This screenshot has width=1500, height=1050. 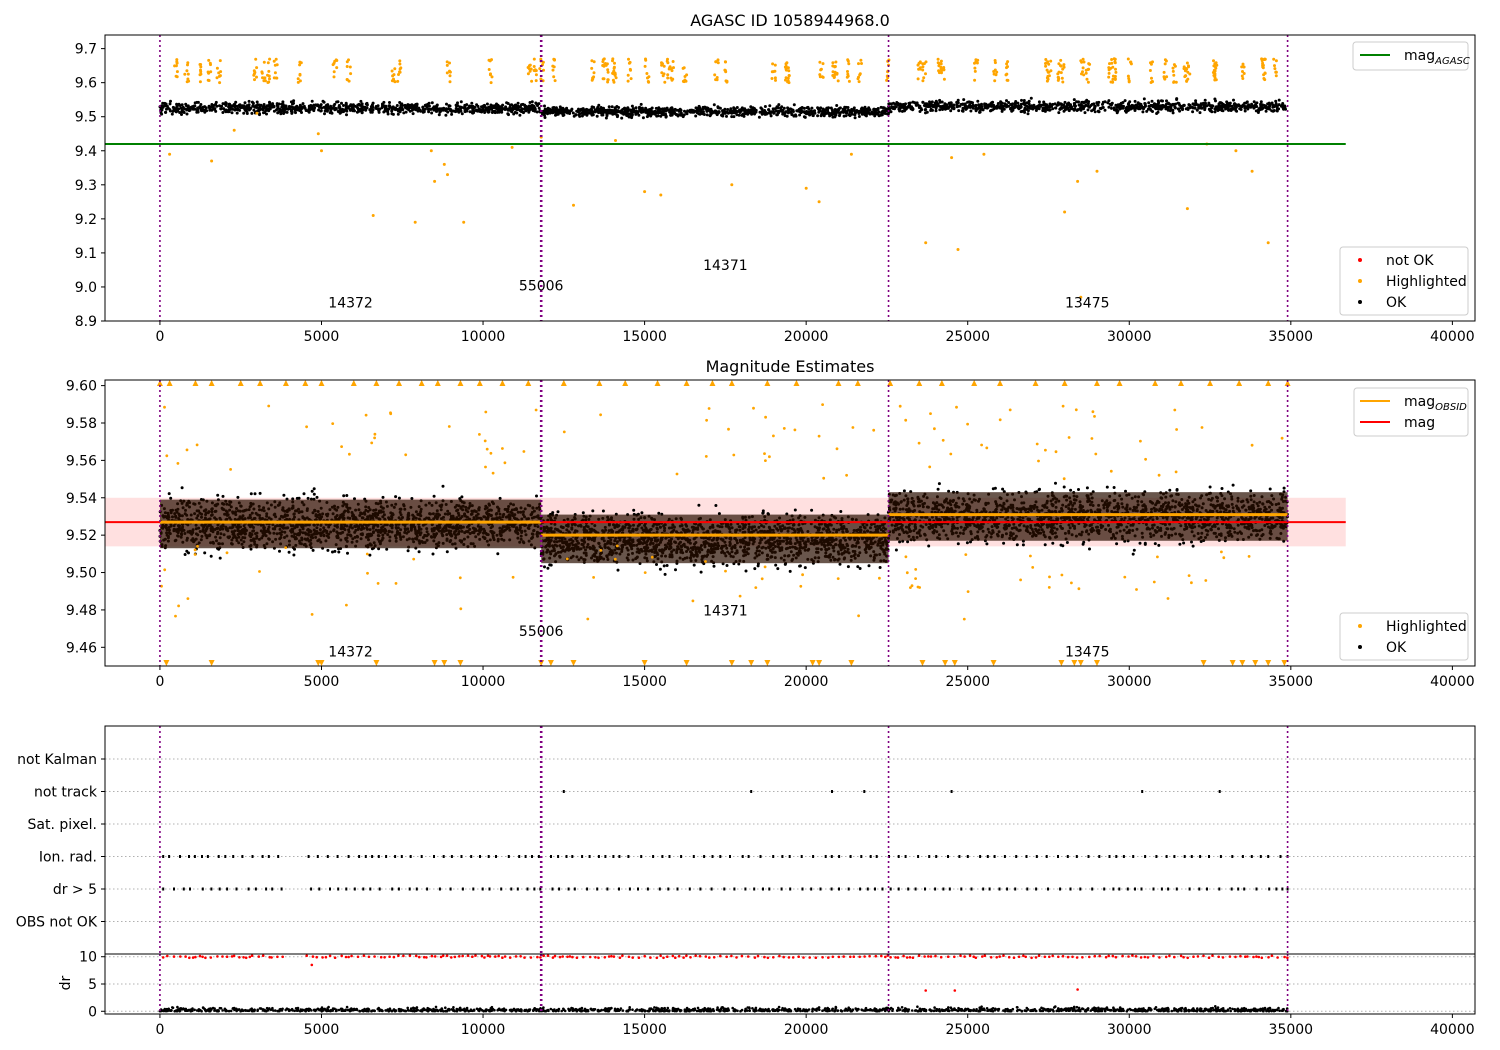 What do you see at coordinates (1193, 112) in the screenshot?
I see `agasc-ok-points-pt-1957` at bounding box center [1193, 112].